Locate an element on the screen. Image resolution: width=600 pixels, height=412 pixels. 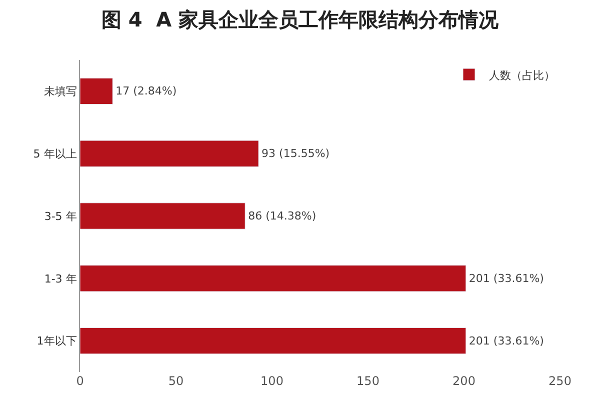
x-tick-label: 50 is located at coordinates (176, 381).